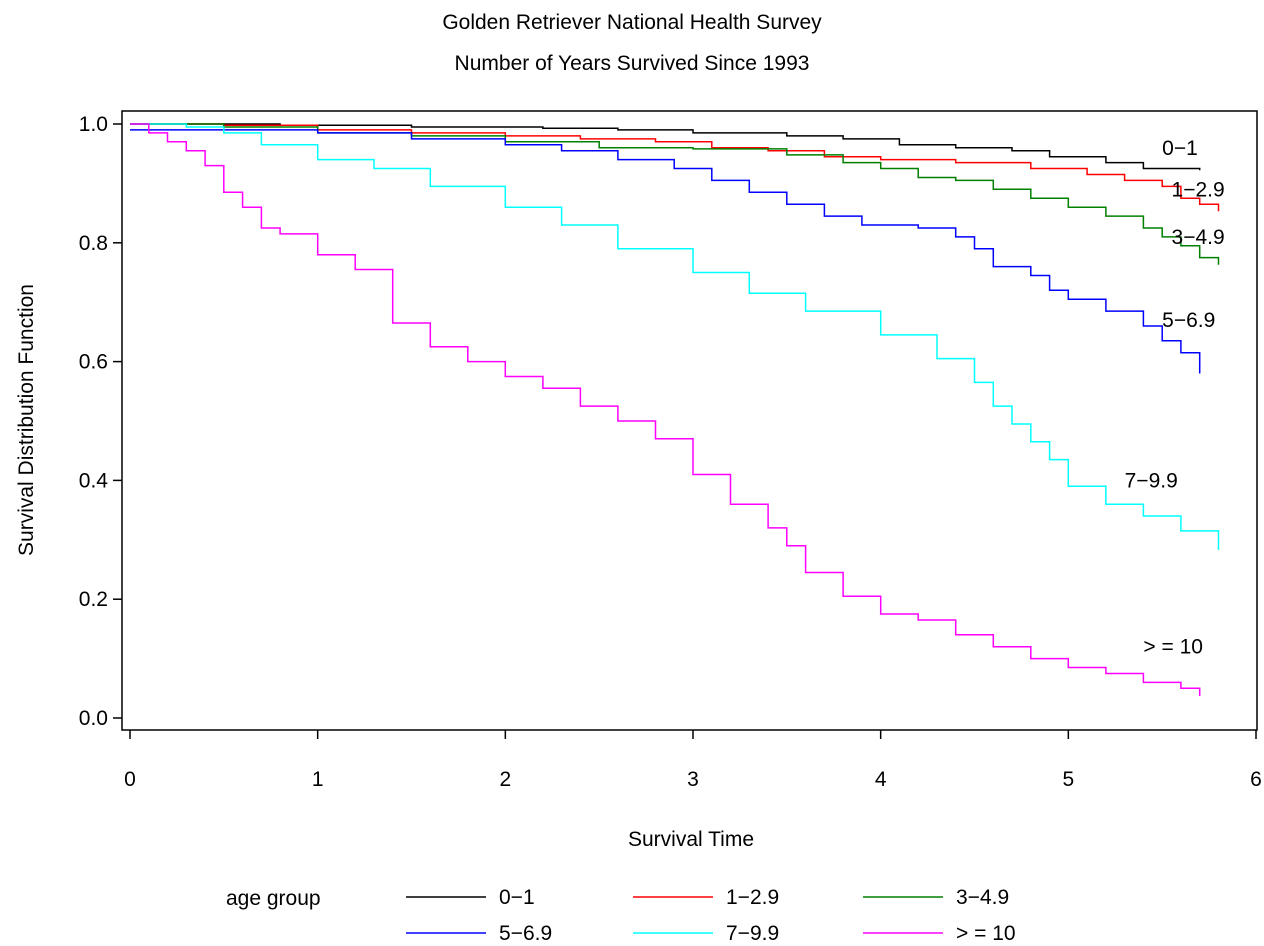 Image resolution: width=1264 pixels, height=946 pixels. Describe the element at coordinates (982, 897) in the screenshot. I see `legend-label-2: 3−4.9` at that location.